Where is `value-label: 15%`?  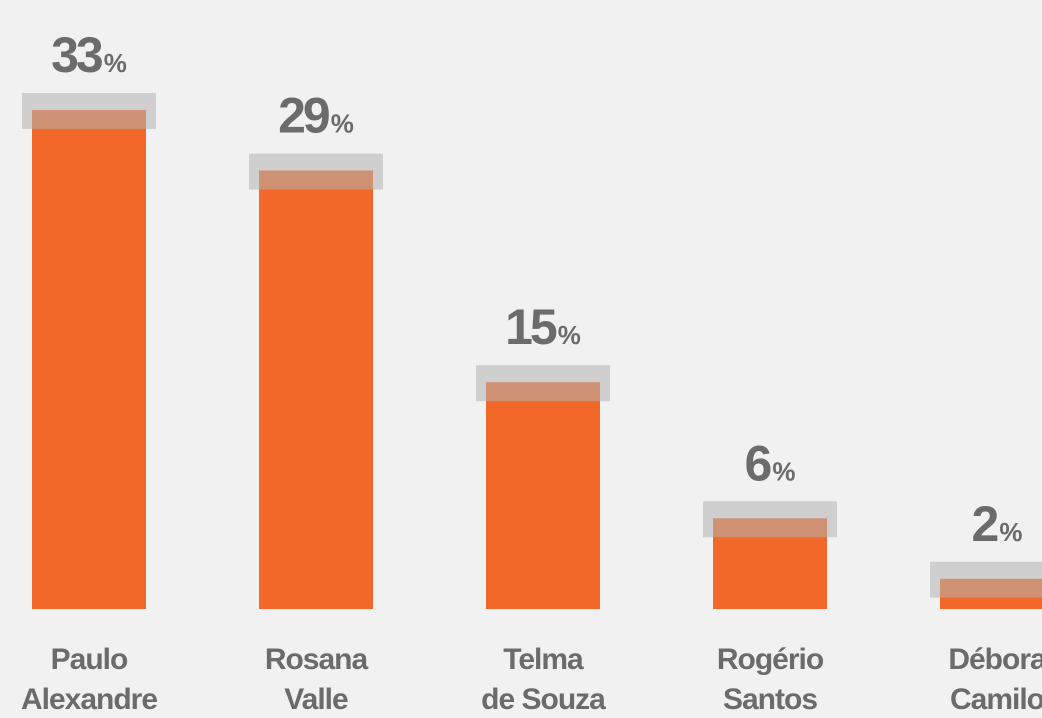 value-label: 15% is located at coordinates (543, 327).